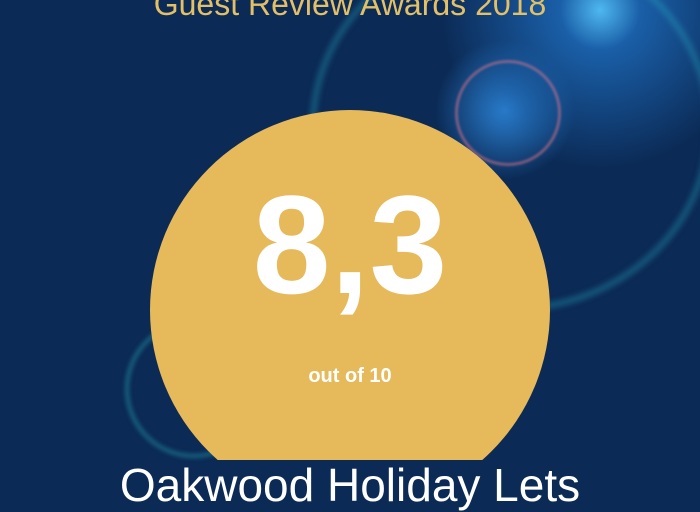 This screenshot has height=512, width=700. I want to click on score-scale: out of 10, so click(350, 376).